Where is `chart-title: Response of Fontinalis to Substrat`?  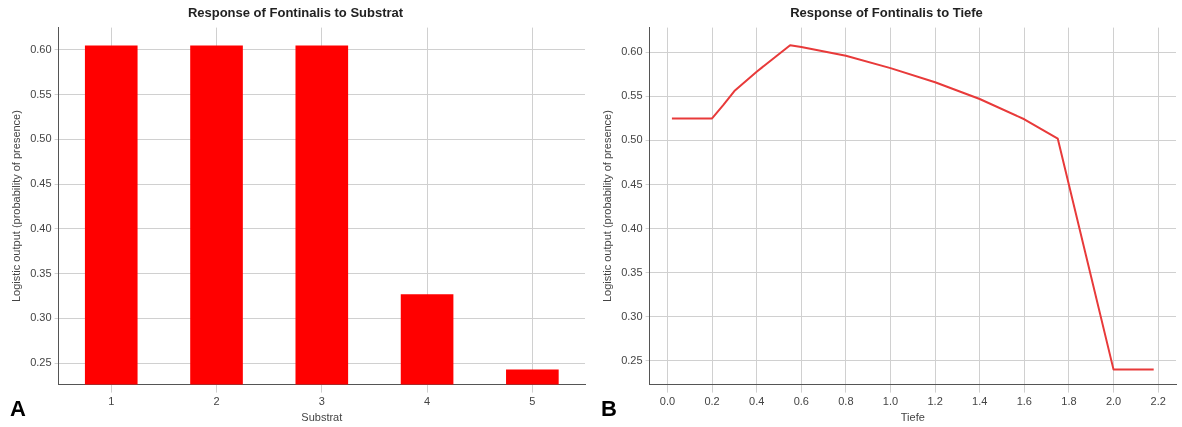
chart-title: Response of Fontinalis to Substrat is located at coordinates (295, 13).